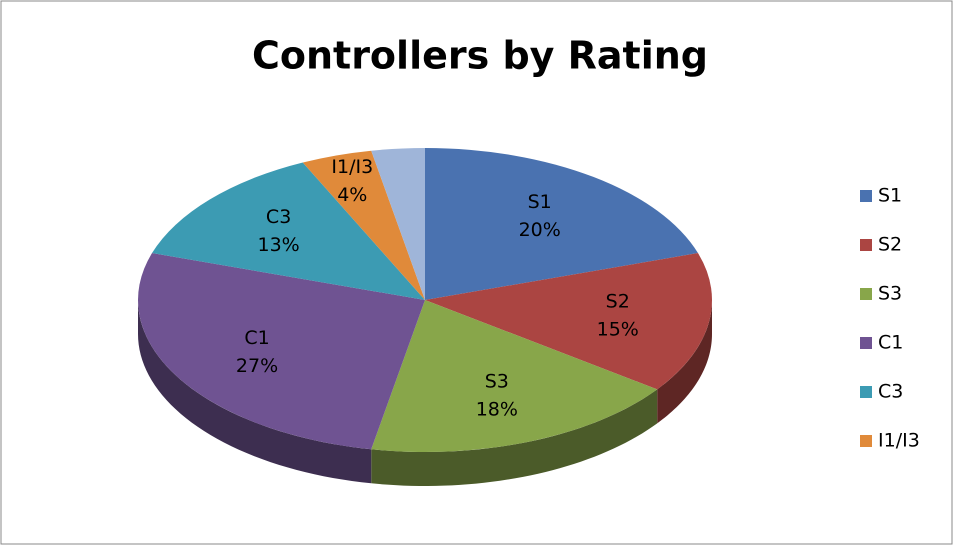 The image size is (955, 546). What do you see at coordinates (540, 230) in the screenshot?
I see `slice-value-label: 20%` at bounding box center [540, 230].